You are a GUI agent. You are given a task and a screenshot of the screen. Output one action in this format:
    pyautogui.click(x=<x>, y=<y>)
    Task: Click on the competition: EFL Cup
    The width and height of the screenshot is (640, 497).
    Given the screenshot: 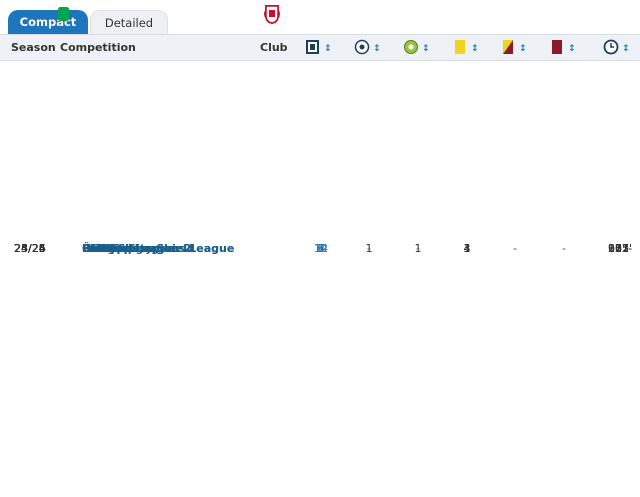 What is the action you would take?
    pyautogui.click(x=107, y=248)
    